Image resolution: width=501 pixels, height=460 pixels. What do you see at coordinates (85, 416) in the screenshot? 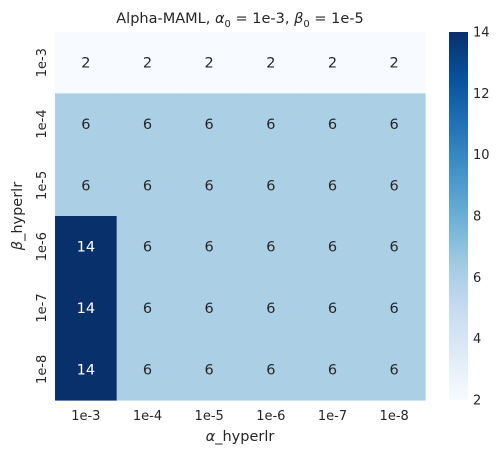
I see `x-tick-label: 1e-3` at bounding box center [85, 416].